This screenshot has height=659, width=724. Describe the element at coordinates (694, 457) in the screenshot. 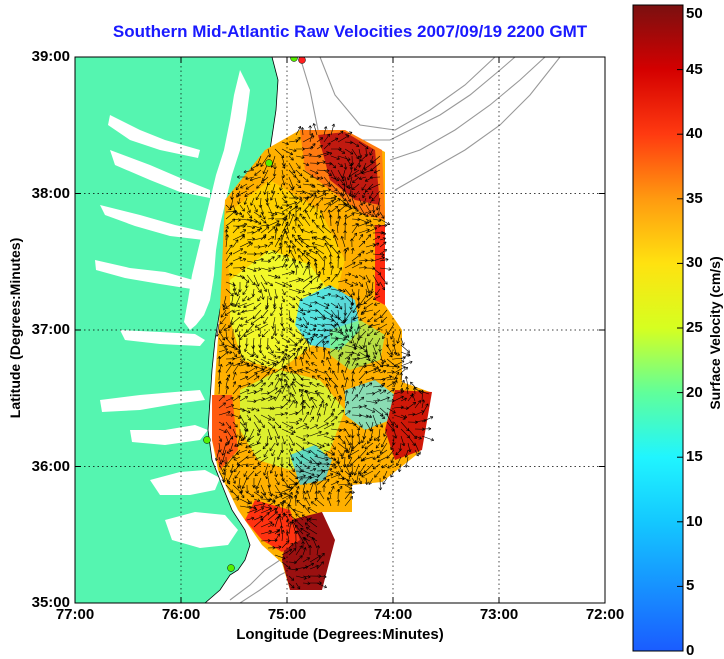

I see `colorbar-tick-label: 15` at that location.